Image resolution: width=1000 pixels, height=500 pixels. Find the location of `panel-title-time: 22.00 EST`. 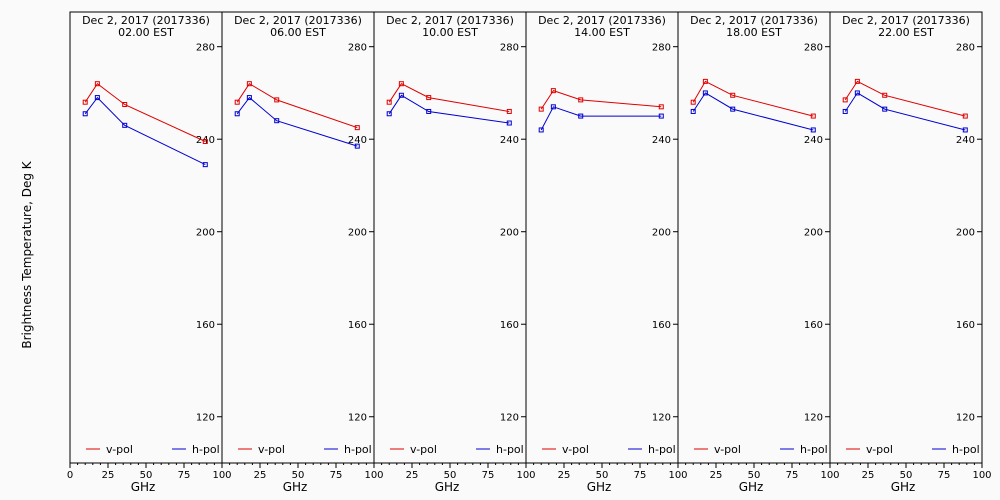

panel-title-time: 22.00 EST is located at coordinates (906, 32).